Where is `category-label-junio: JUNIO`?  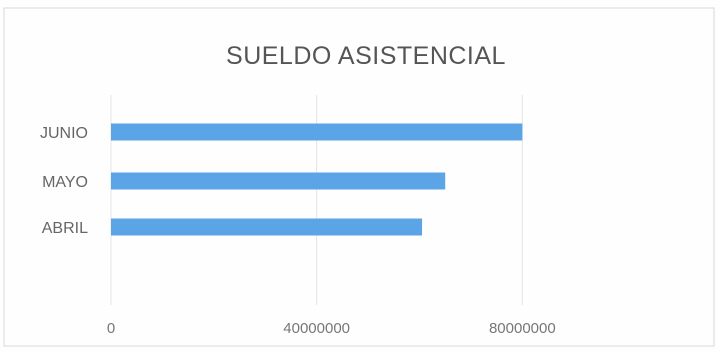
category-label-junio: JUNIO is located at coordinates (64, 133).